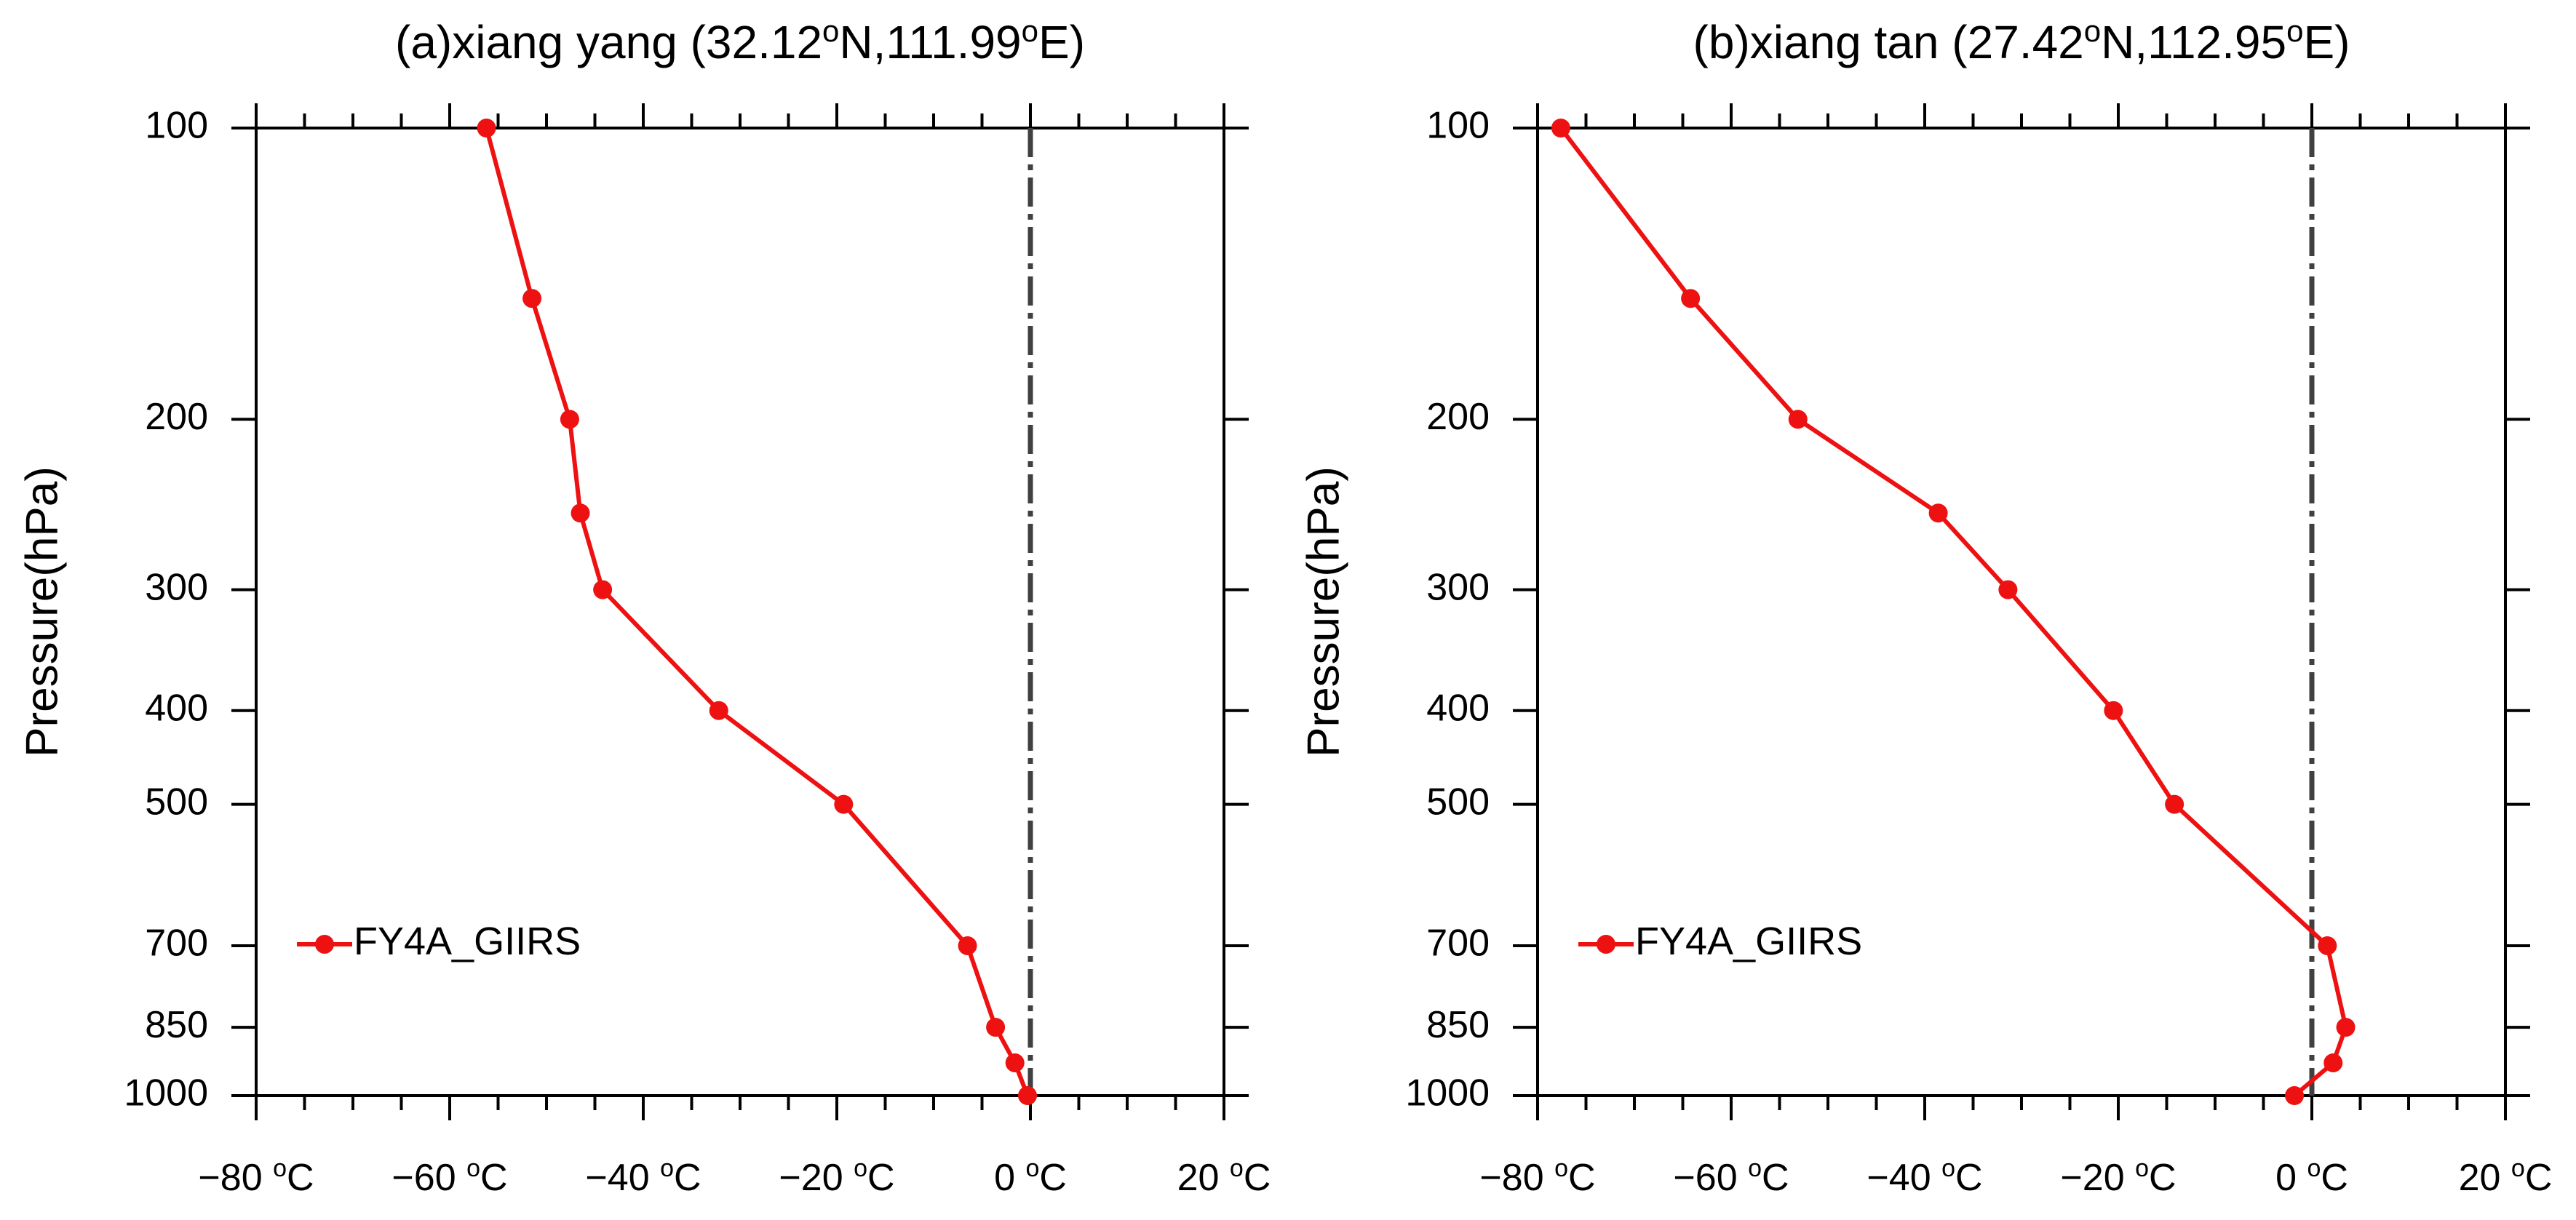 The image size is (2576, 1220). I want to click on panel-a-y-tick-labels: 100 200 300 400 500 700 850 1000, so click(166, 610).